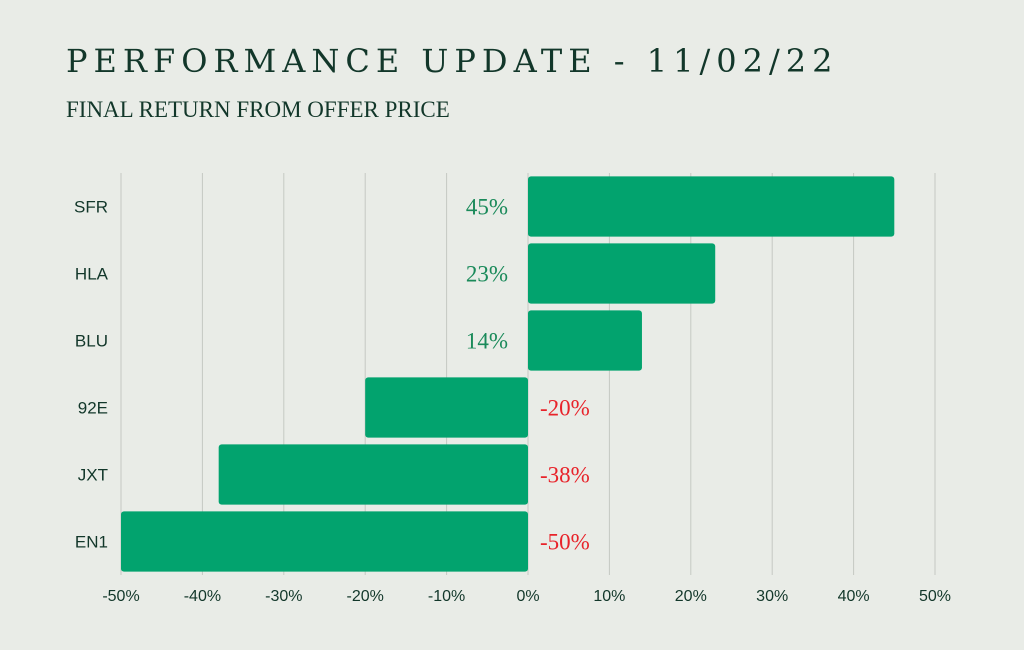  What do you see at coordinates (487, 341) in the screenshot?
I see `data-label-blu: 14%` at bounding box center [487, 341].